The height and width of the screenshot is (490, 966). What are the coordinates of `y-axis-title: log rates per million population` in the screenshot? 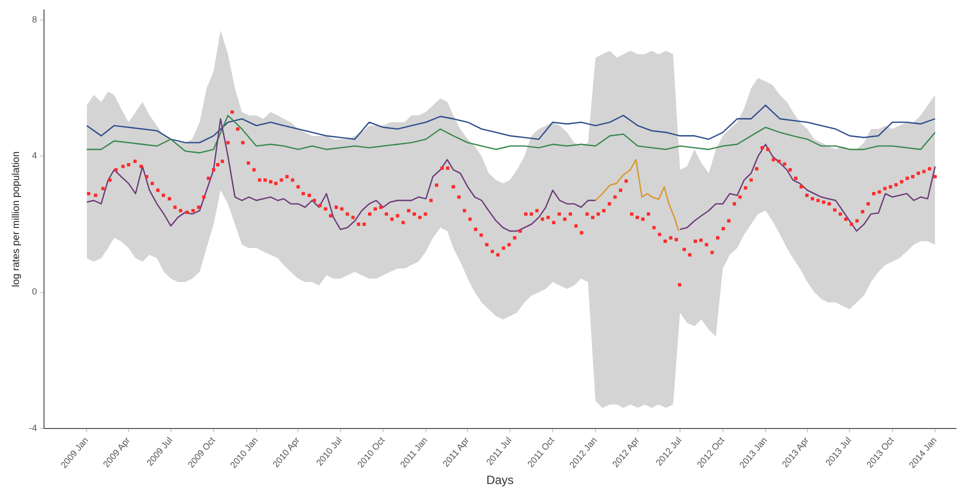 It's located at (16, 219).